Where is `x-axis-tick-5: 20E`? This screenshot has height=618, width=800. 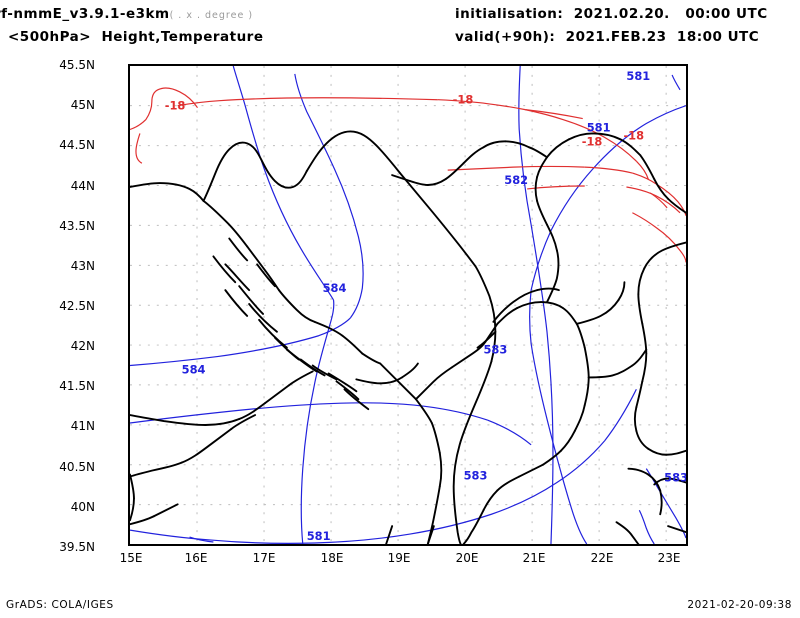 x-axis-tick-5: 20E is located at coordinates (467, 558).